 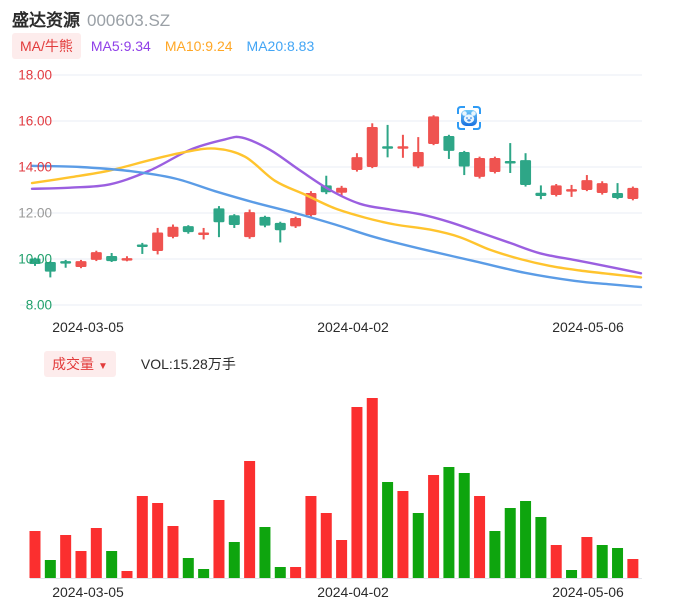 I want to click on volume-x-axis: 2024-03-05 2024-04-02 2024-05-06, so click(x=343, y=593).